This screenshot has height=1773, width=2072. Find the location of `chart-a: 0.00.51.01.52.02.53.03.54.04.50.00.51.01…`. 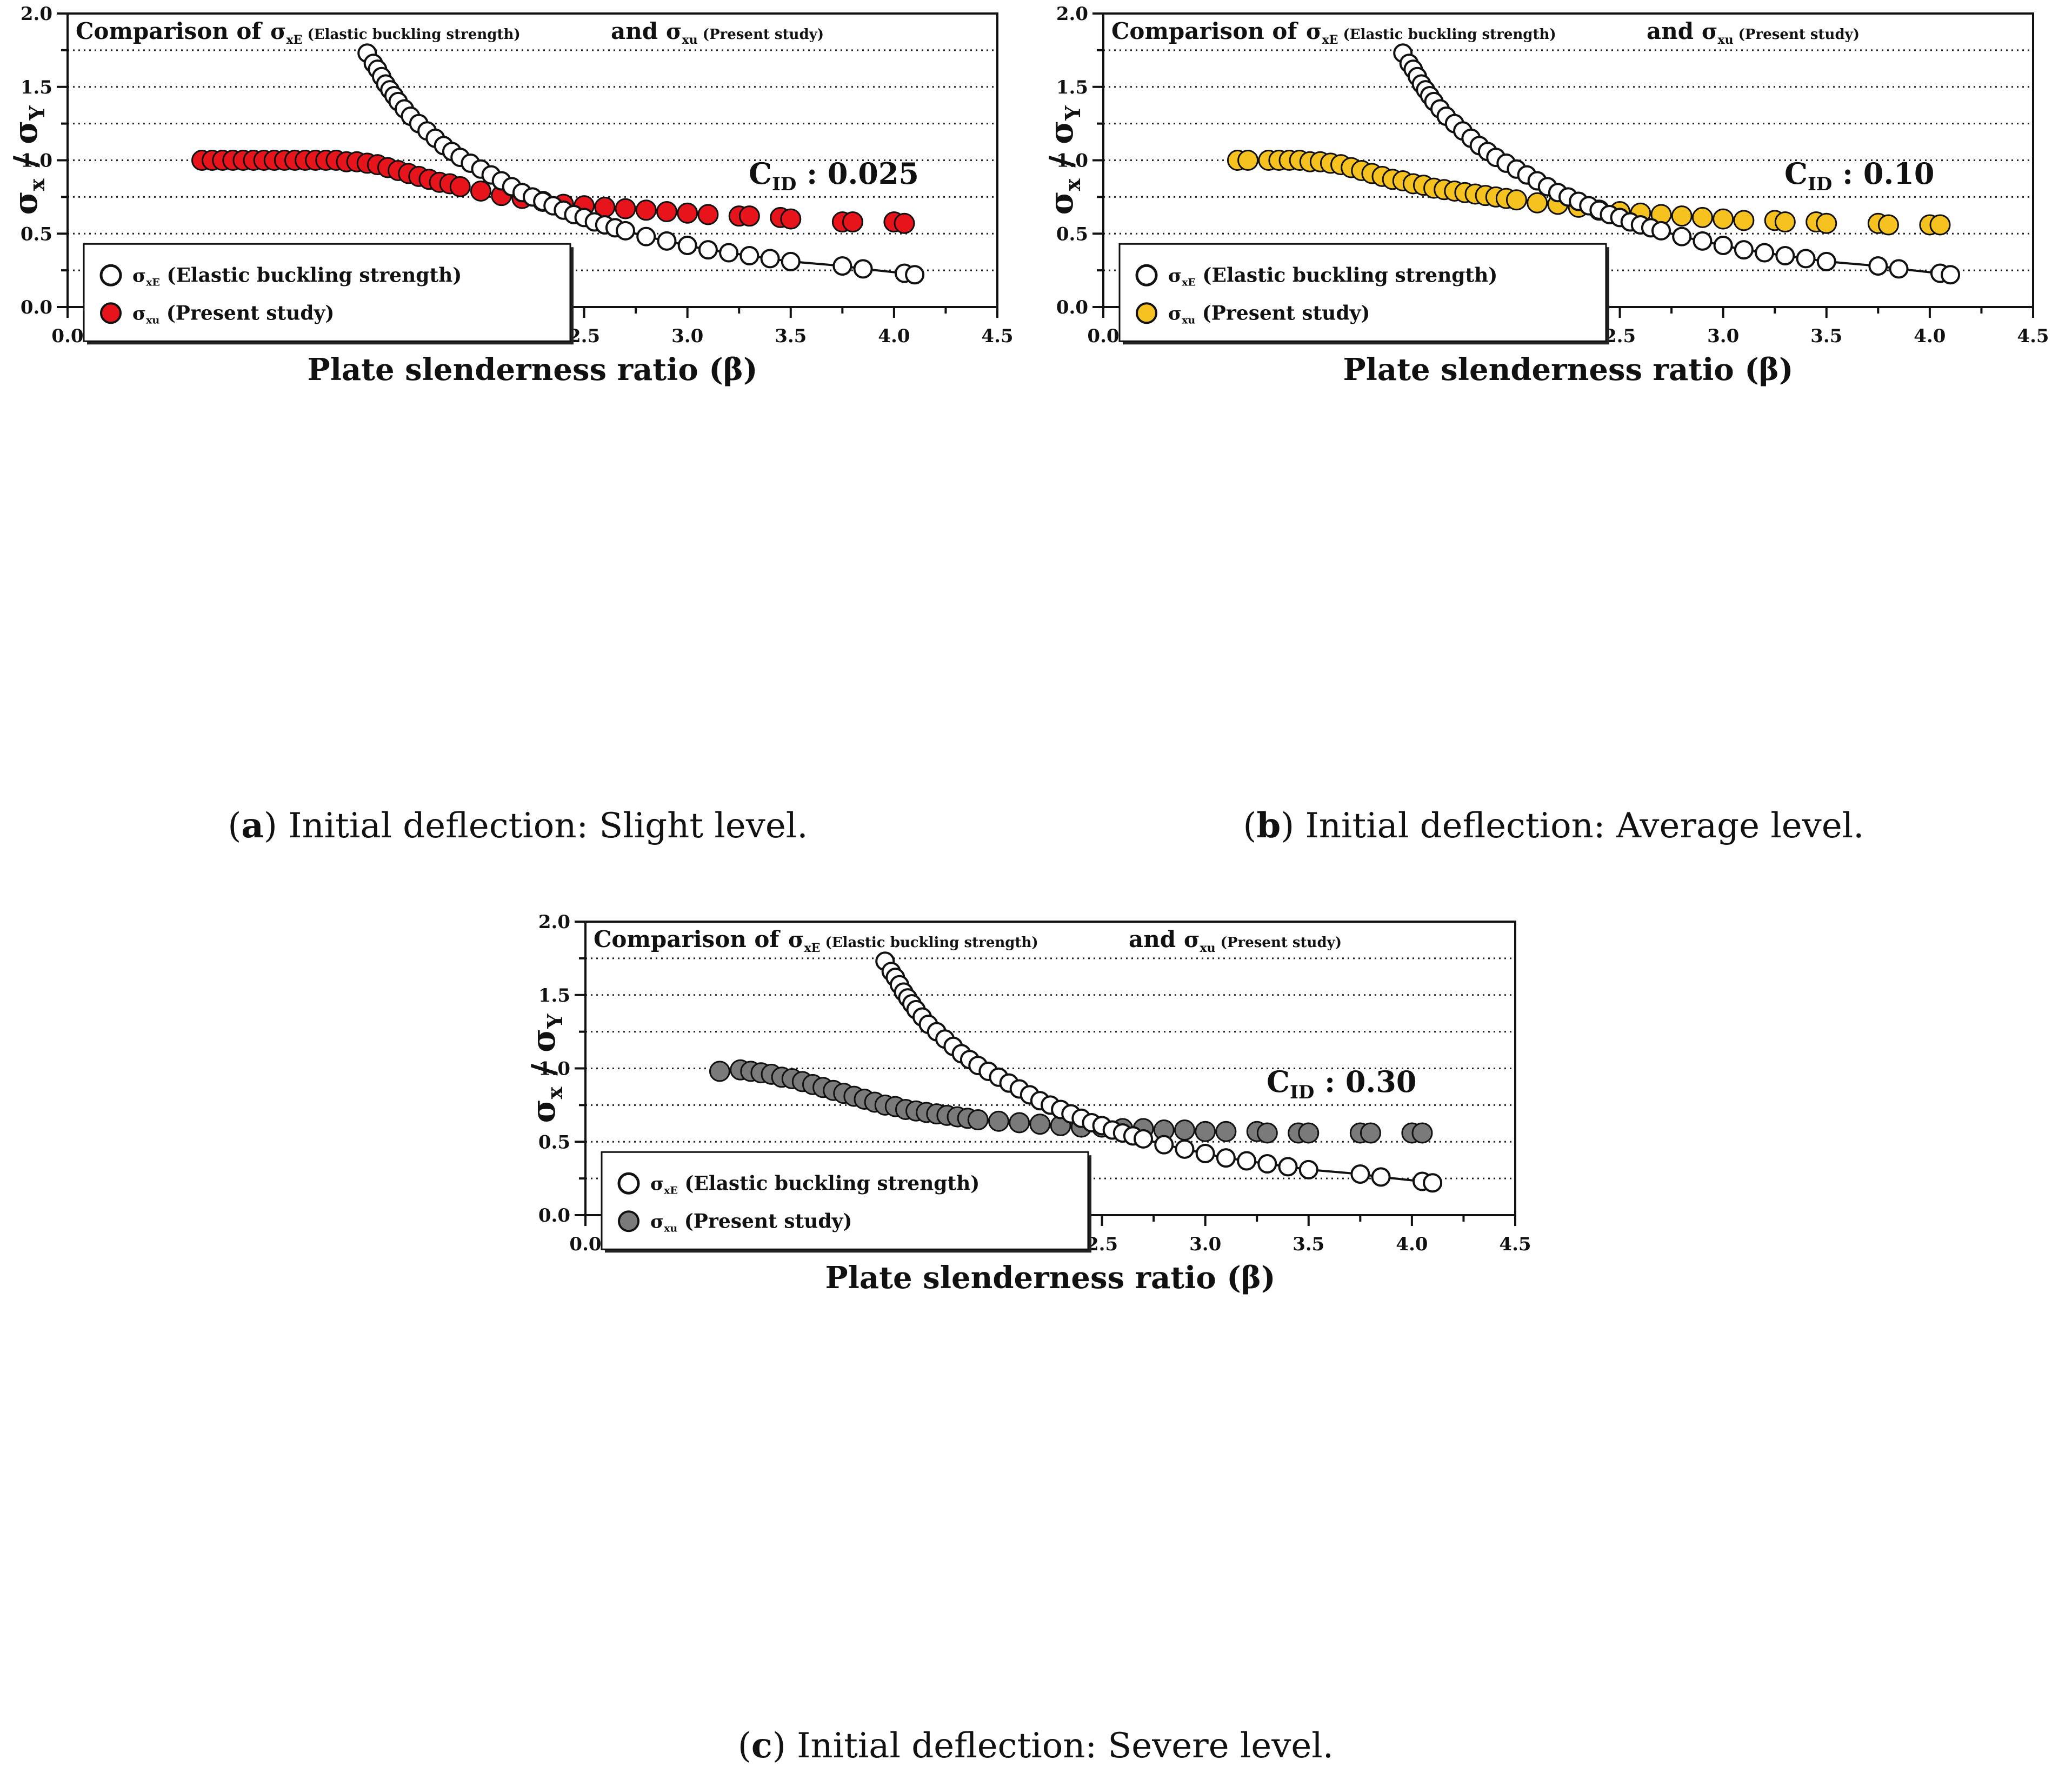

chart-a: 0.00.51.01.52.02.53.03.54.04.50.00.51.01… is located at coordinates (510, 195).